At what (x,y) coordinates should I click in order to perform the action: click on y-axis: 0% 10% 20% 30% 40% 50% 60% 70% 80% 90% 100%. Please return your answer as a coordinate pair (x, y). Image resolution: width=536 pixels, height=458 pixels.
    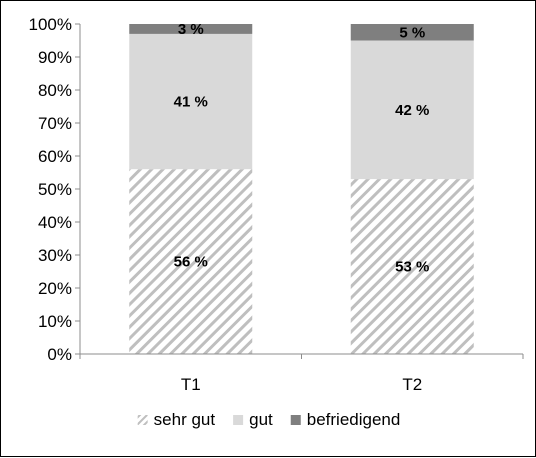
    Looking at the image, I should click on (55, 189).